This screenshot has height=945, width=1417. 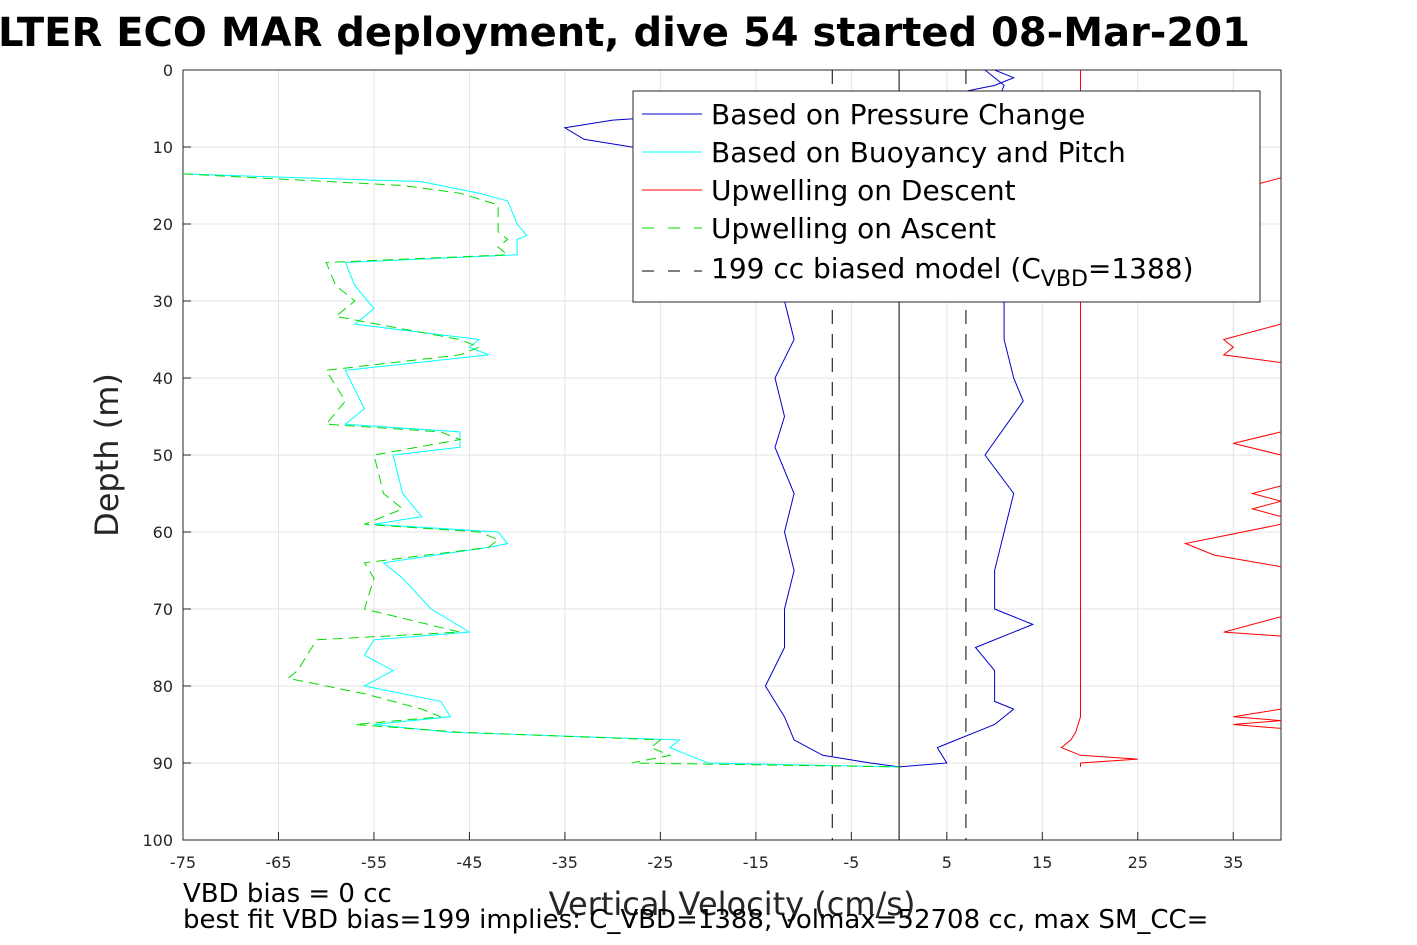 What do you see at coordinates (947, 862) in the screenshot?
I see `x-tick-label: 5` at bounding box center [947, 862].